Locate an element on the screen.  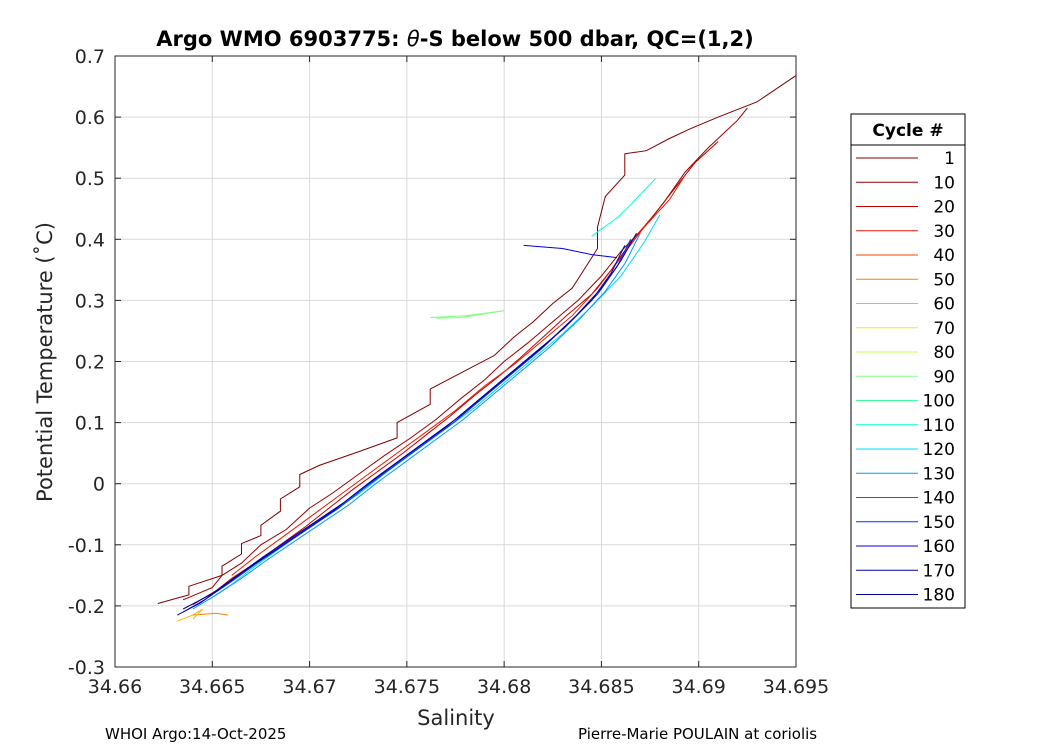
legend-label: 1 is located at coordinates (949, 159).